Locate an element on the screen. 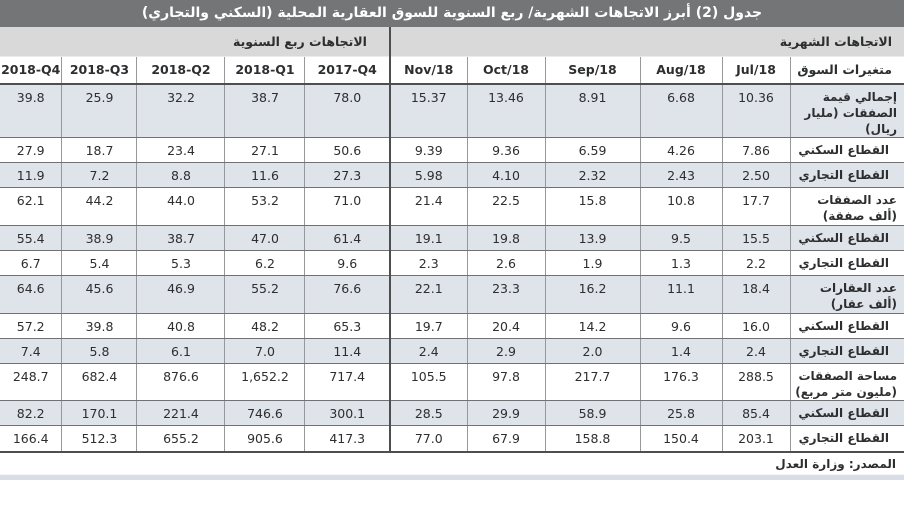 The image size is (904, 505). data-cell: 19.8 is located at coordinates (505, 238).